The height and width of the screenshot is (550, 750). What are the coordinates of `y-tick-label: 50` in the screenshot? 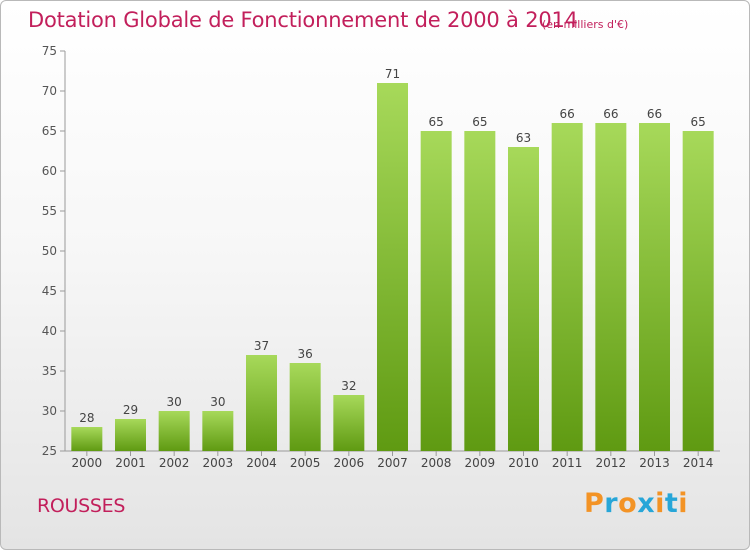 It's located at (49, 251).